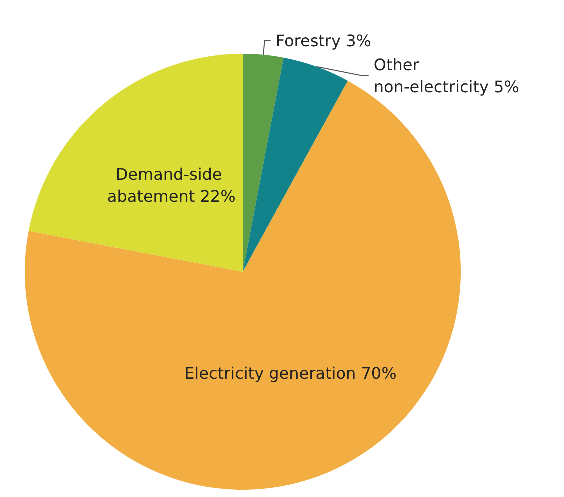 The width and height of the screenshot is (564, 497). What do you see at coordinates (324, 41) in the screenshot?
I see `slice-label: Forestry 3%` at bounding box center [324, 41].